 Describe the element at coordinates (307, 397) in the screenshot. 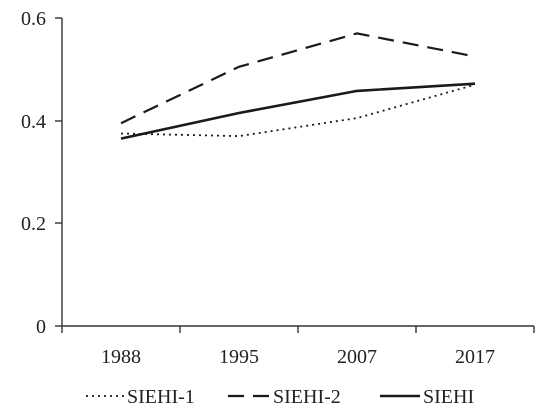

I see `legend-label: SIEHI-2` at that location.